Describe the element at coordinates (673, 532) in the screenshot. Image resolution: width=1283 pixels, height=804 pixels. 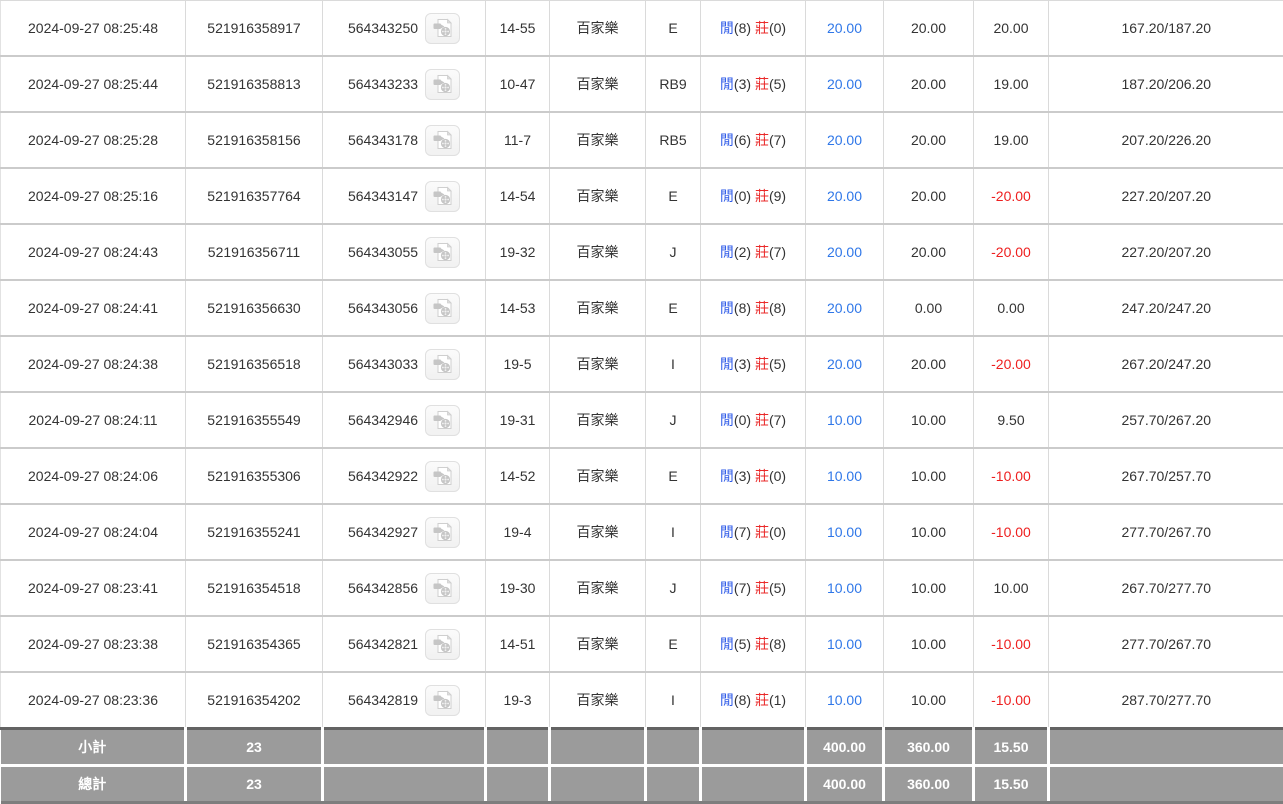
I see `result-code-cell: I` at that location.